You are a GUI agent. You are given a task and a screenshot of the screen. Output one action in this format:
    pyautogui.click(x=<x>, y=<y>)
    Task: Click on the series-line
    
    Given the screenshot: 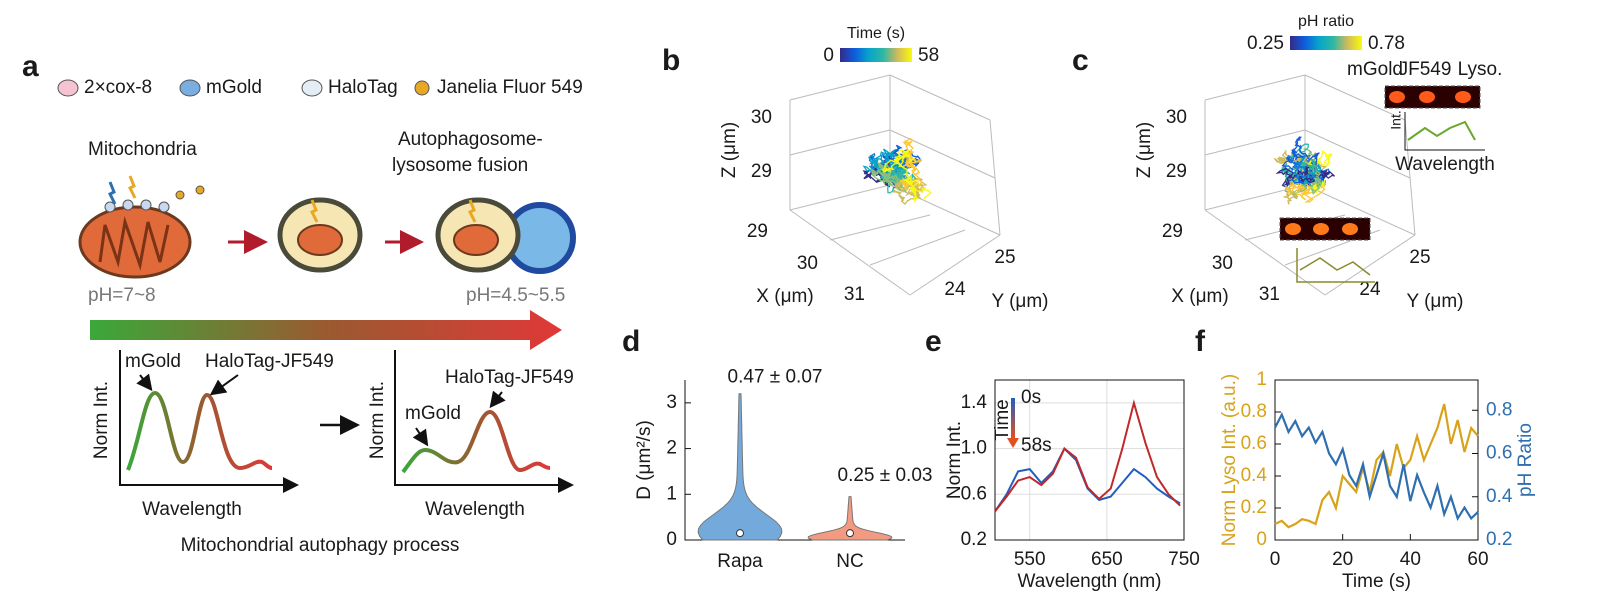 What is the action you would take?
    pyautogui.click(x=1376, y=466)
    